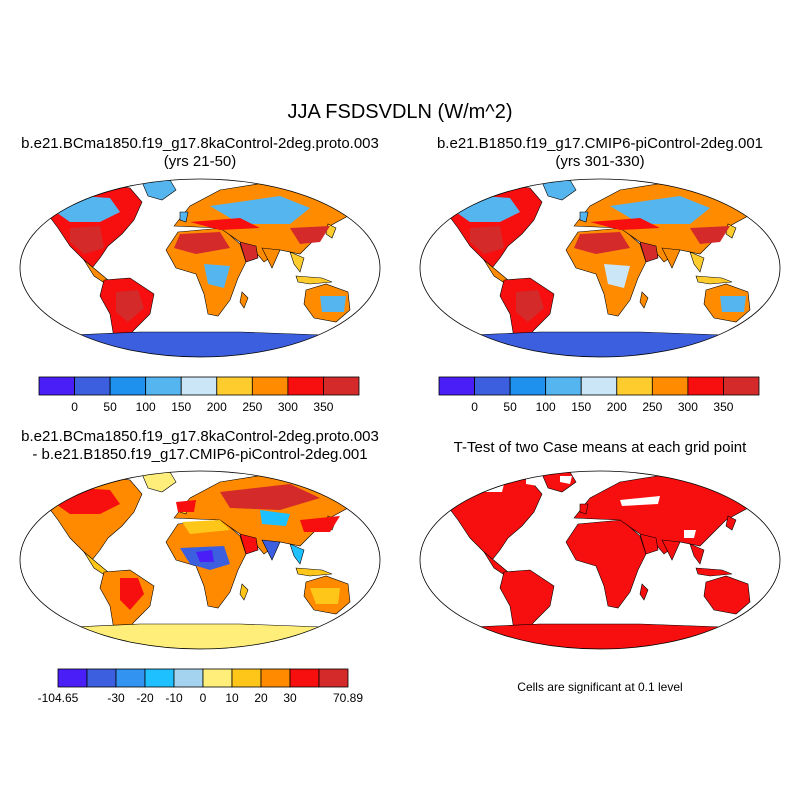 Image resolution: width=800 pixels, height=805 pixels. I want to click on map-panel-difference, so click(200, 560).